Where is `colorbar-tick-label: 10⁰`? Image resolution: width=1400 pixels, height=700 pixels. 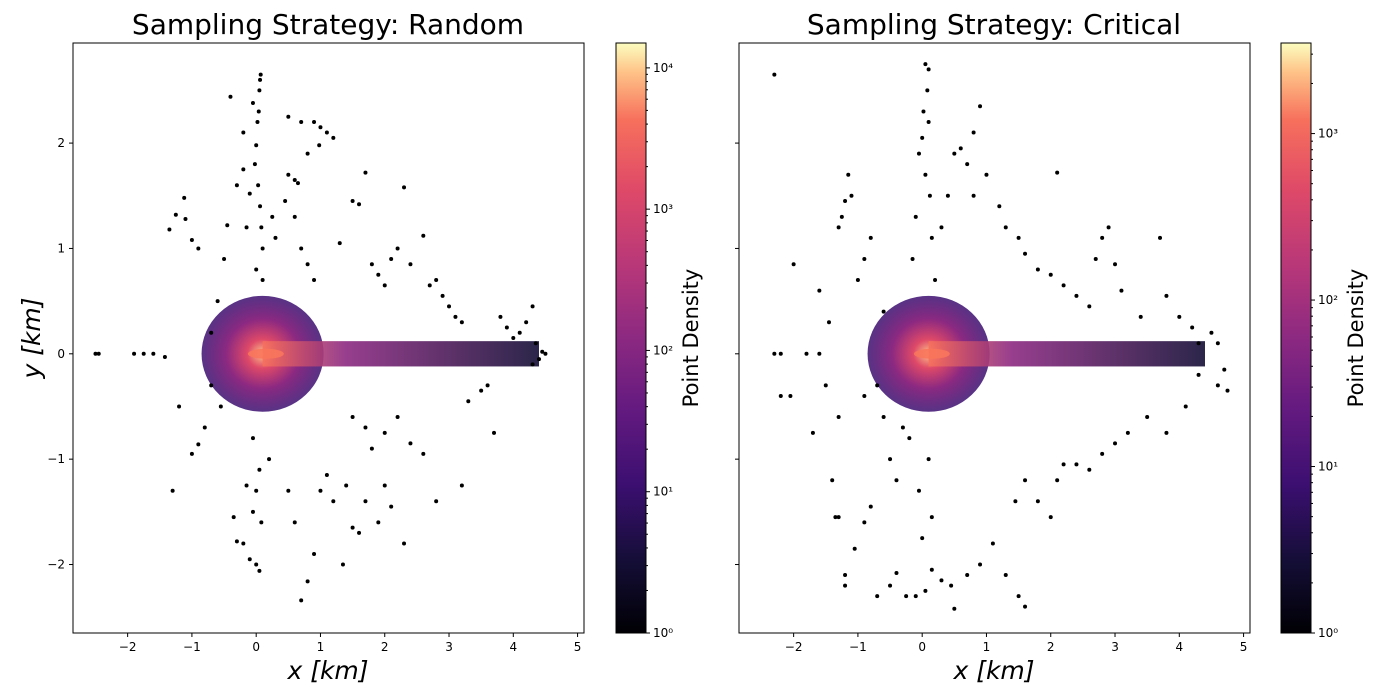
colorbar-tick-label: 10⁰ is located at coordinates (1328, 633).